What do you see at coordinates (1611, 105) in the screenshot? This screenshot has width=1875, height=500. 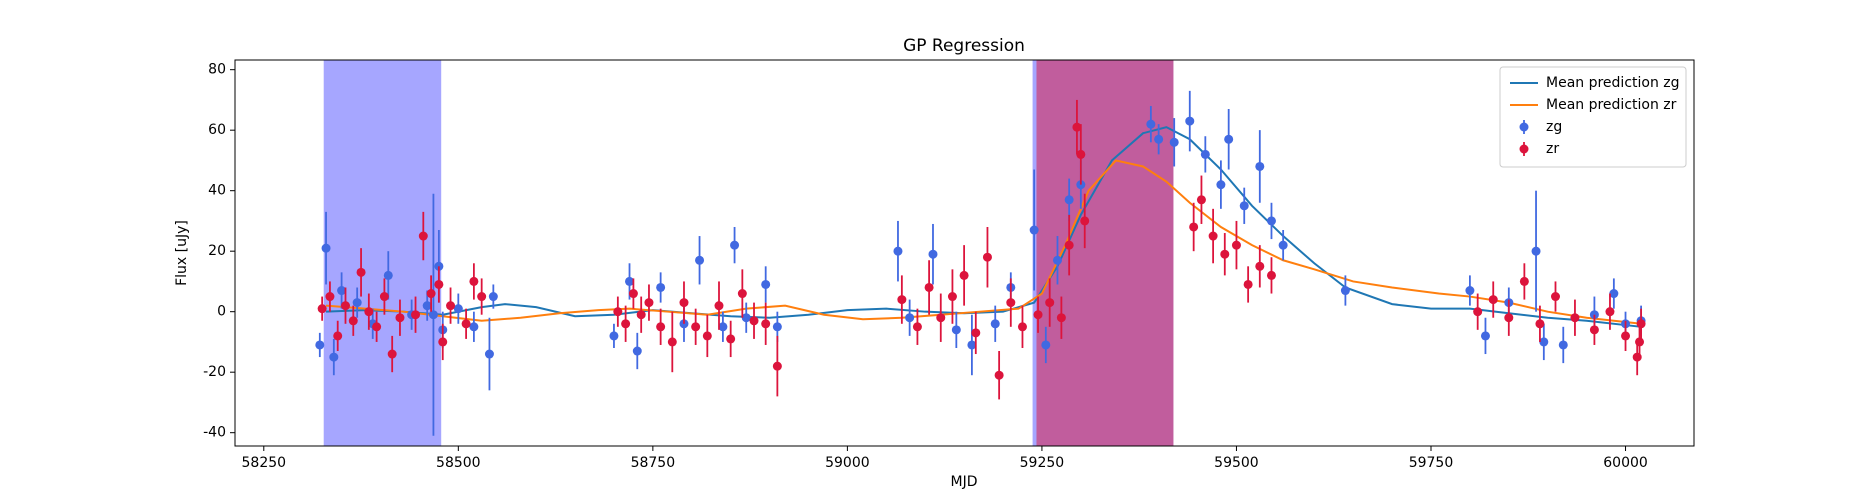 I see `legend-label: Mean prediction zr` at bounding box center [1611, 105].